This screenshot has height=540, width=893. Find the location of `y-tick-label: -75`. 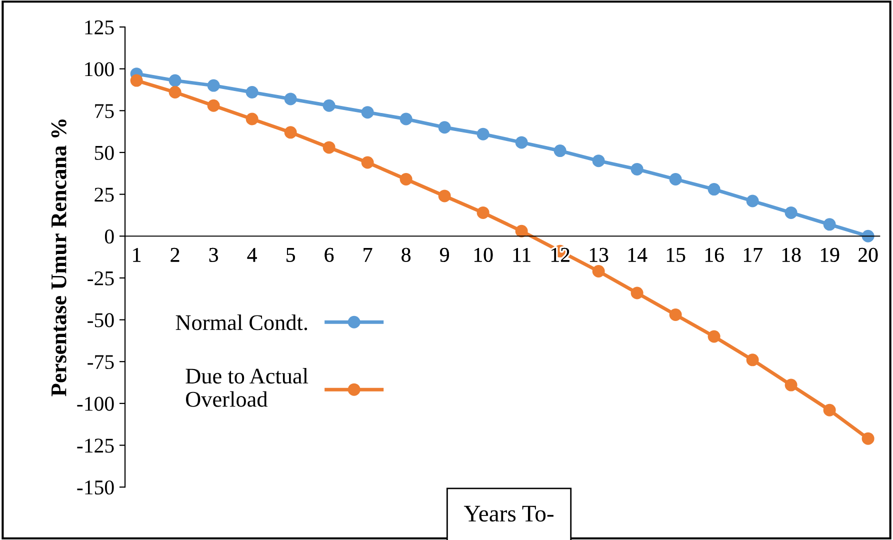

y-tick-label: -75 is located at coordinates (101, 362).